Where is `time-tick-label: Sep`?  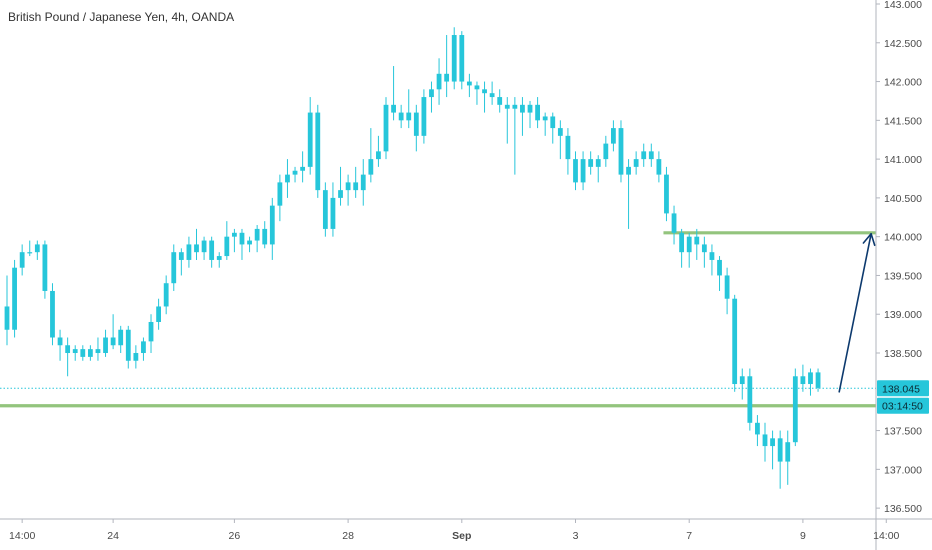 time-tick-label: Sep is located at coordinates (461, 536).